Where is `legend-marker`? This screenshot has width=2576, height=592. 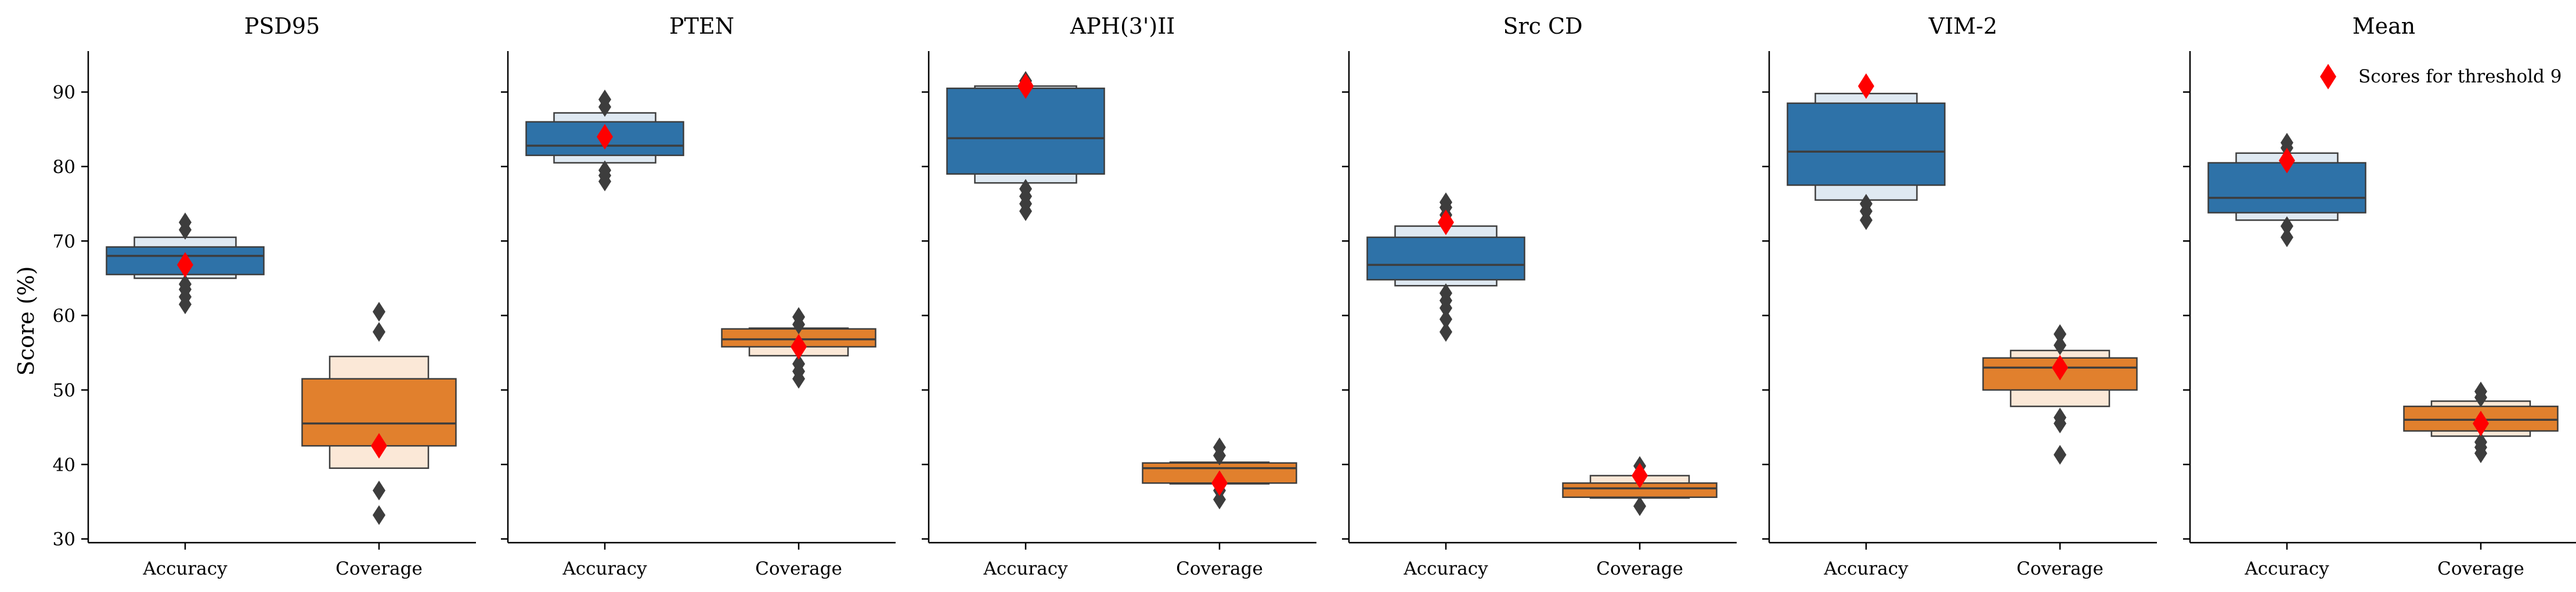 legend-marker is located at coordinates (2328, 77).